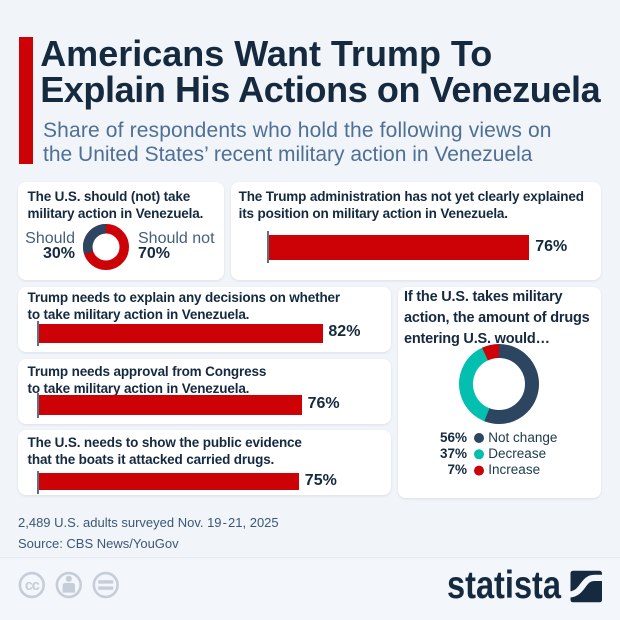  Describe the element at coordinates (32, 586) in the screenshot. I see `svg-text: cc` at that location.